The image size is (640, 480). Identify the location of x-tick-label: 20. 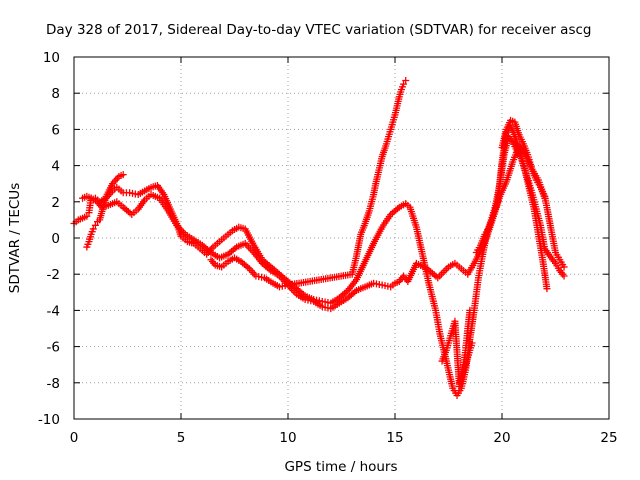
(501, 438).